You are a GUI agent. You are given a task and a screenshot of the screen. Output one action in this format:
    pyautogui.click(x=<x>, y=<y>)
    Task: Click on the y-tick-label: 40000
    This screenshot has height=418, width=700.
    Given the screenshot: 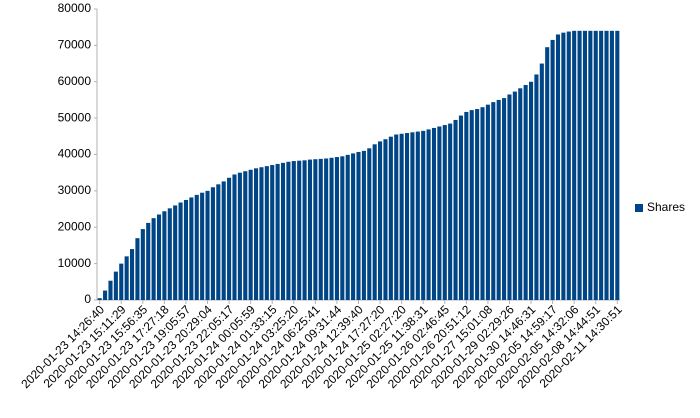 What is the action you would take?
    pyautogui.click(x=75, y=154)
    